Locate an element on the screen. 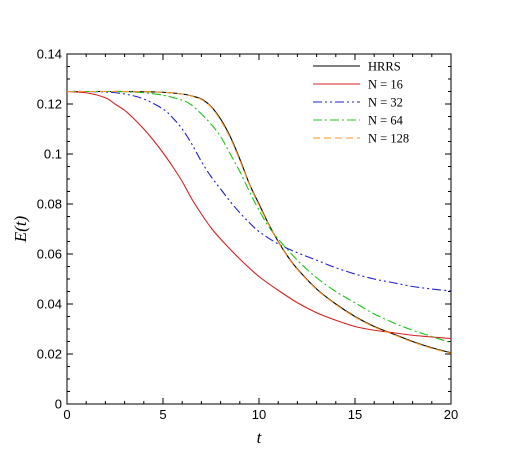 The image size is (512, 455). y-tick-label: 0.12 is located at coordinates (49, 104).